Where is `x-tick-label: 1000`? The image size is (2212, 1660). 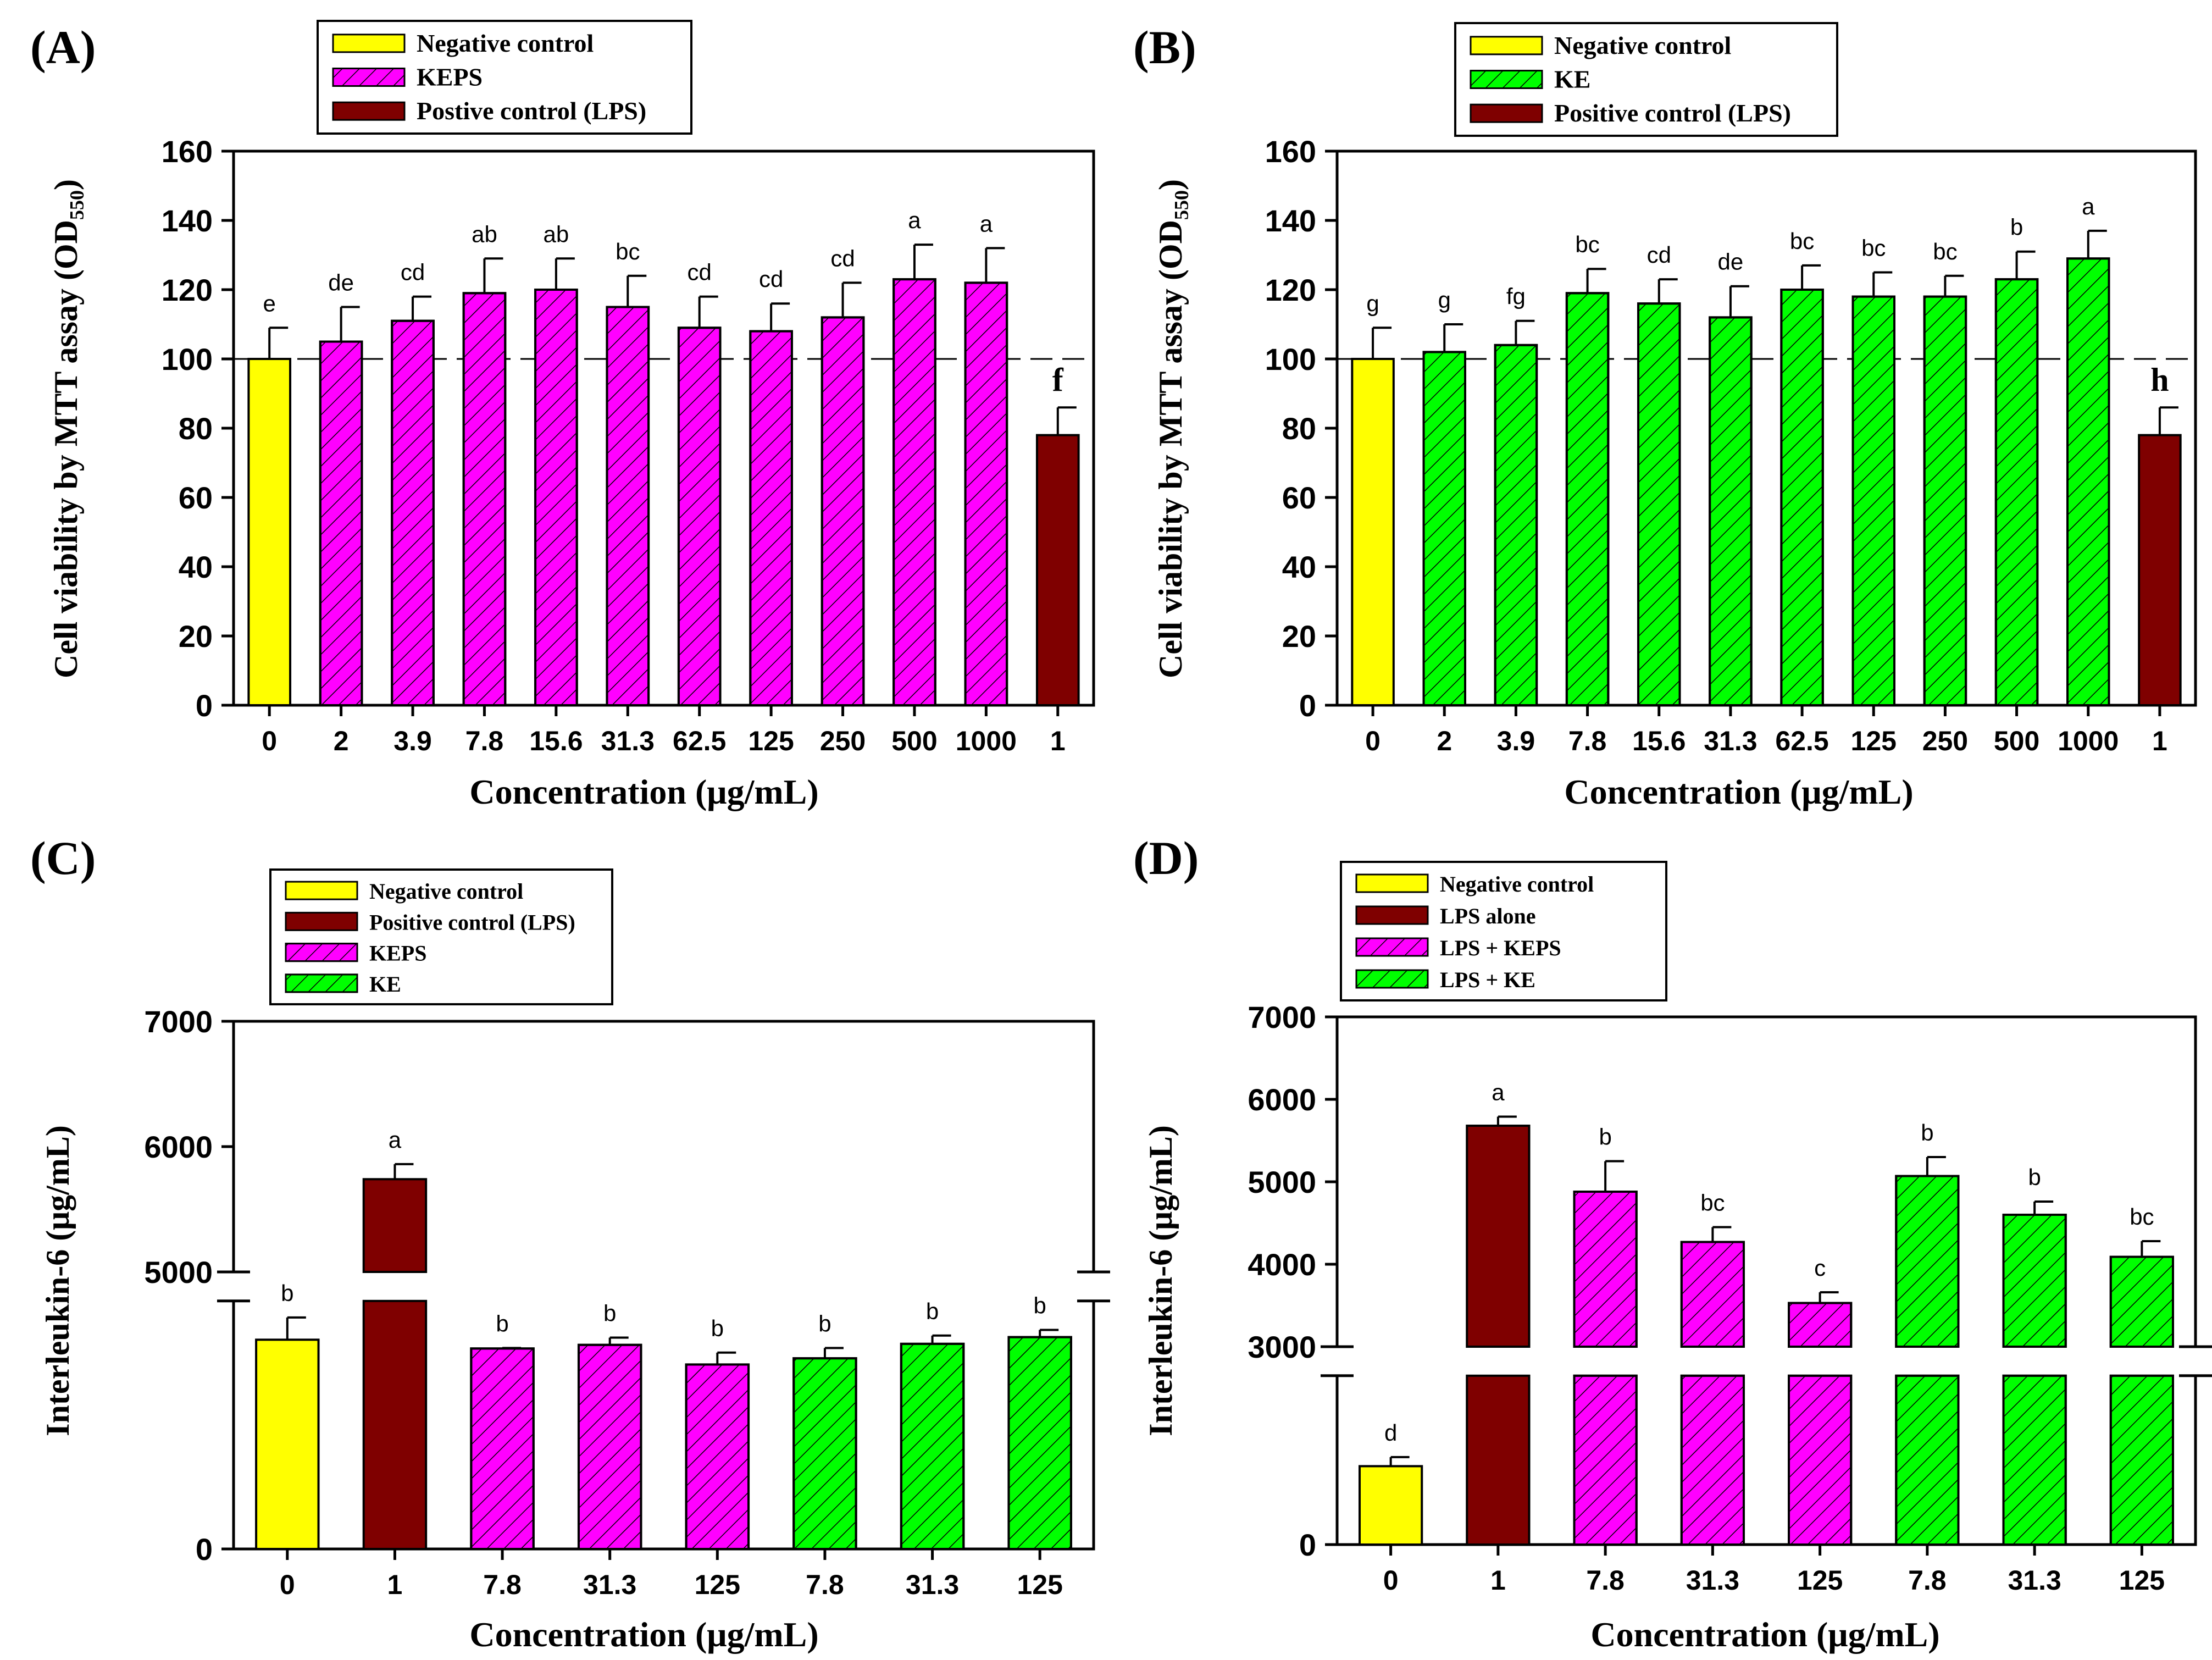
x-tick-label: 1000 is located at coordinates (2088, 741).